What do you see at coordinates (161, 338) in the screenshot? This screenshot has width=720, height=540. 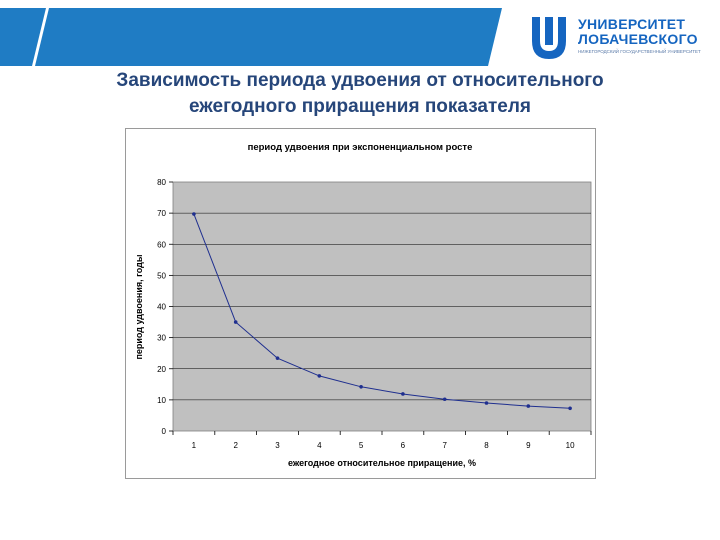 I see `y-tick-label: 30` at bounding box center [161, 338].